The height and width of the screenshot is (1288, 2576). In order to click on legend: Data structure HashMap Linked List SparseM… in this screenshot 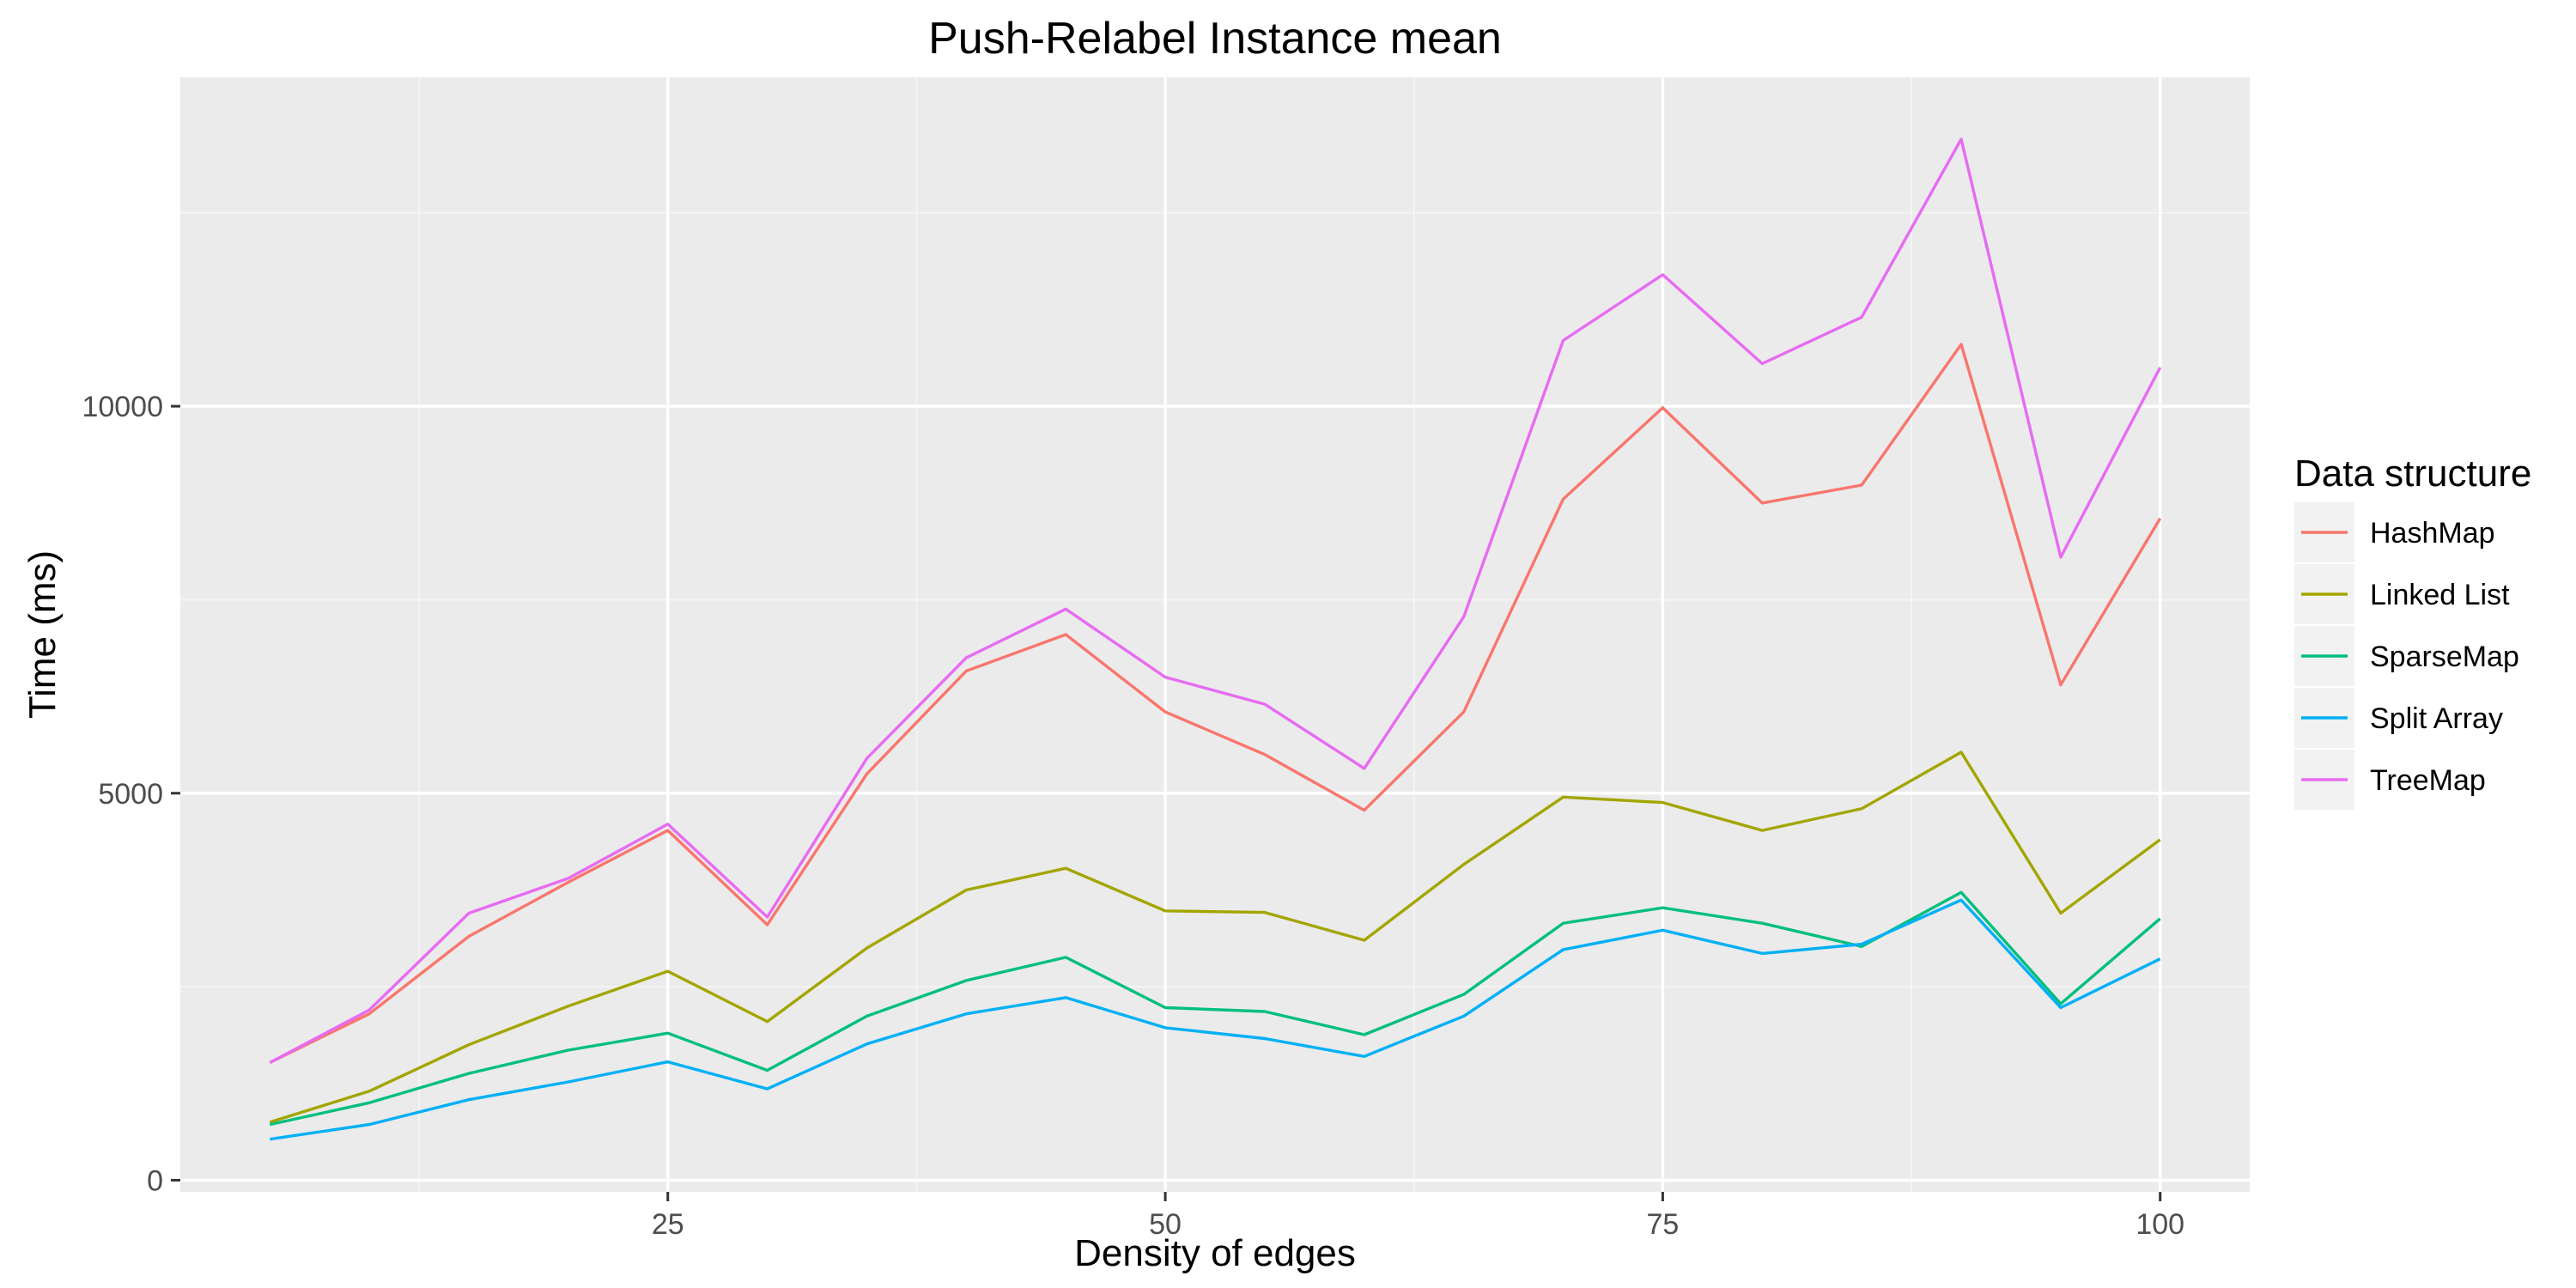, I will do `click(2412, 631)`.